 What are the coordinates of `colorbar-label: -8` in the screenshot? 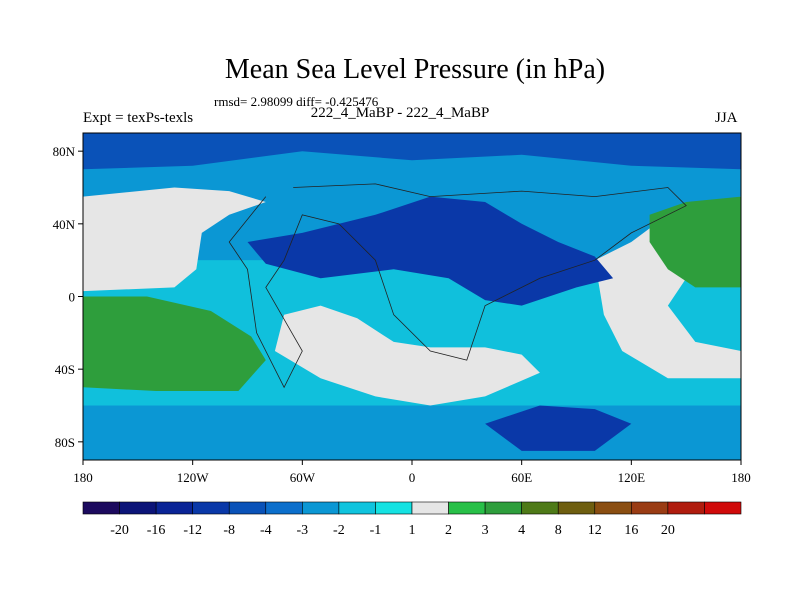 It's located at (229, 530).